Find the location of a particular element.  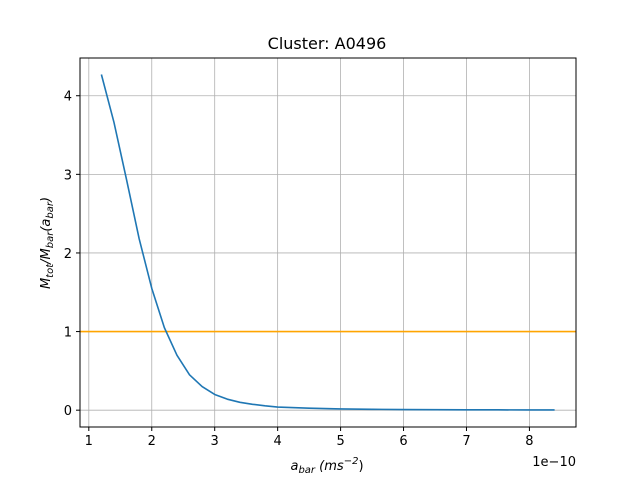

x-tick-label: 2 is located at coordinates (152, 441).